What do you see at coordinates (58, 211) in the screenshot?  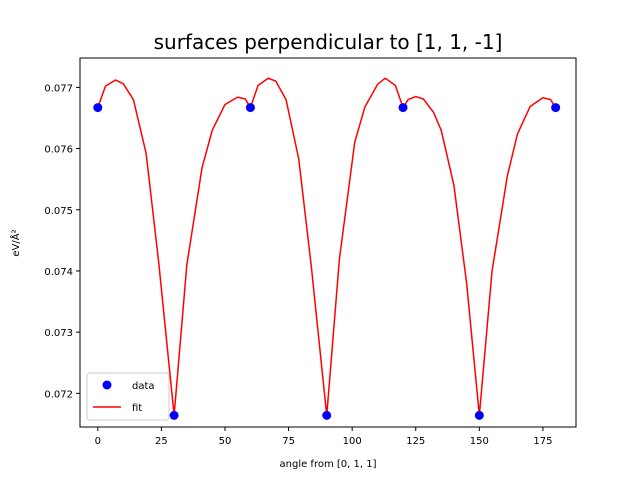 I see `y-tick-label: 0.075` at bounding box center [58, 211].